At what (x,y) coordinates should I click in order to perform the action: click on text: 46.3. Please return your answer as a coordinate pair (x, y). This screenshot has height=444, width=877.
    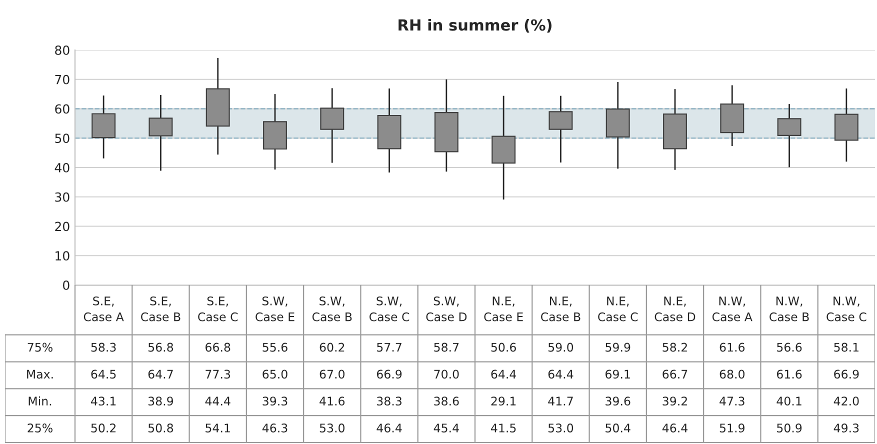
    Looking at the image, I should click on (275, 428).